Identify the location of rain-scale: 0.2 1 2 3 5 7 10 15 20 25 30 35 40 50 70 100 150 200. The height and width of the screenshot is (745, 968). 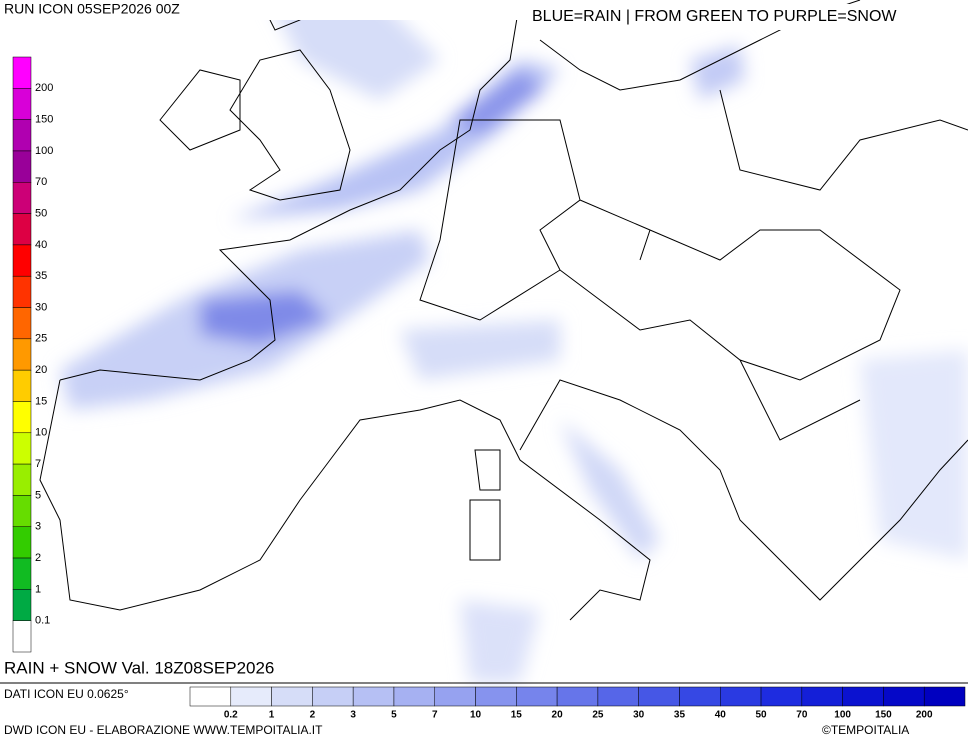
(577, 703).